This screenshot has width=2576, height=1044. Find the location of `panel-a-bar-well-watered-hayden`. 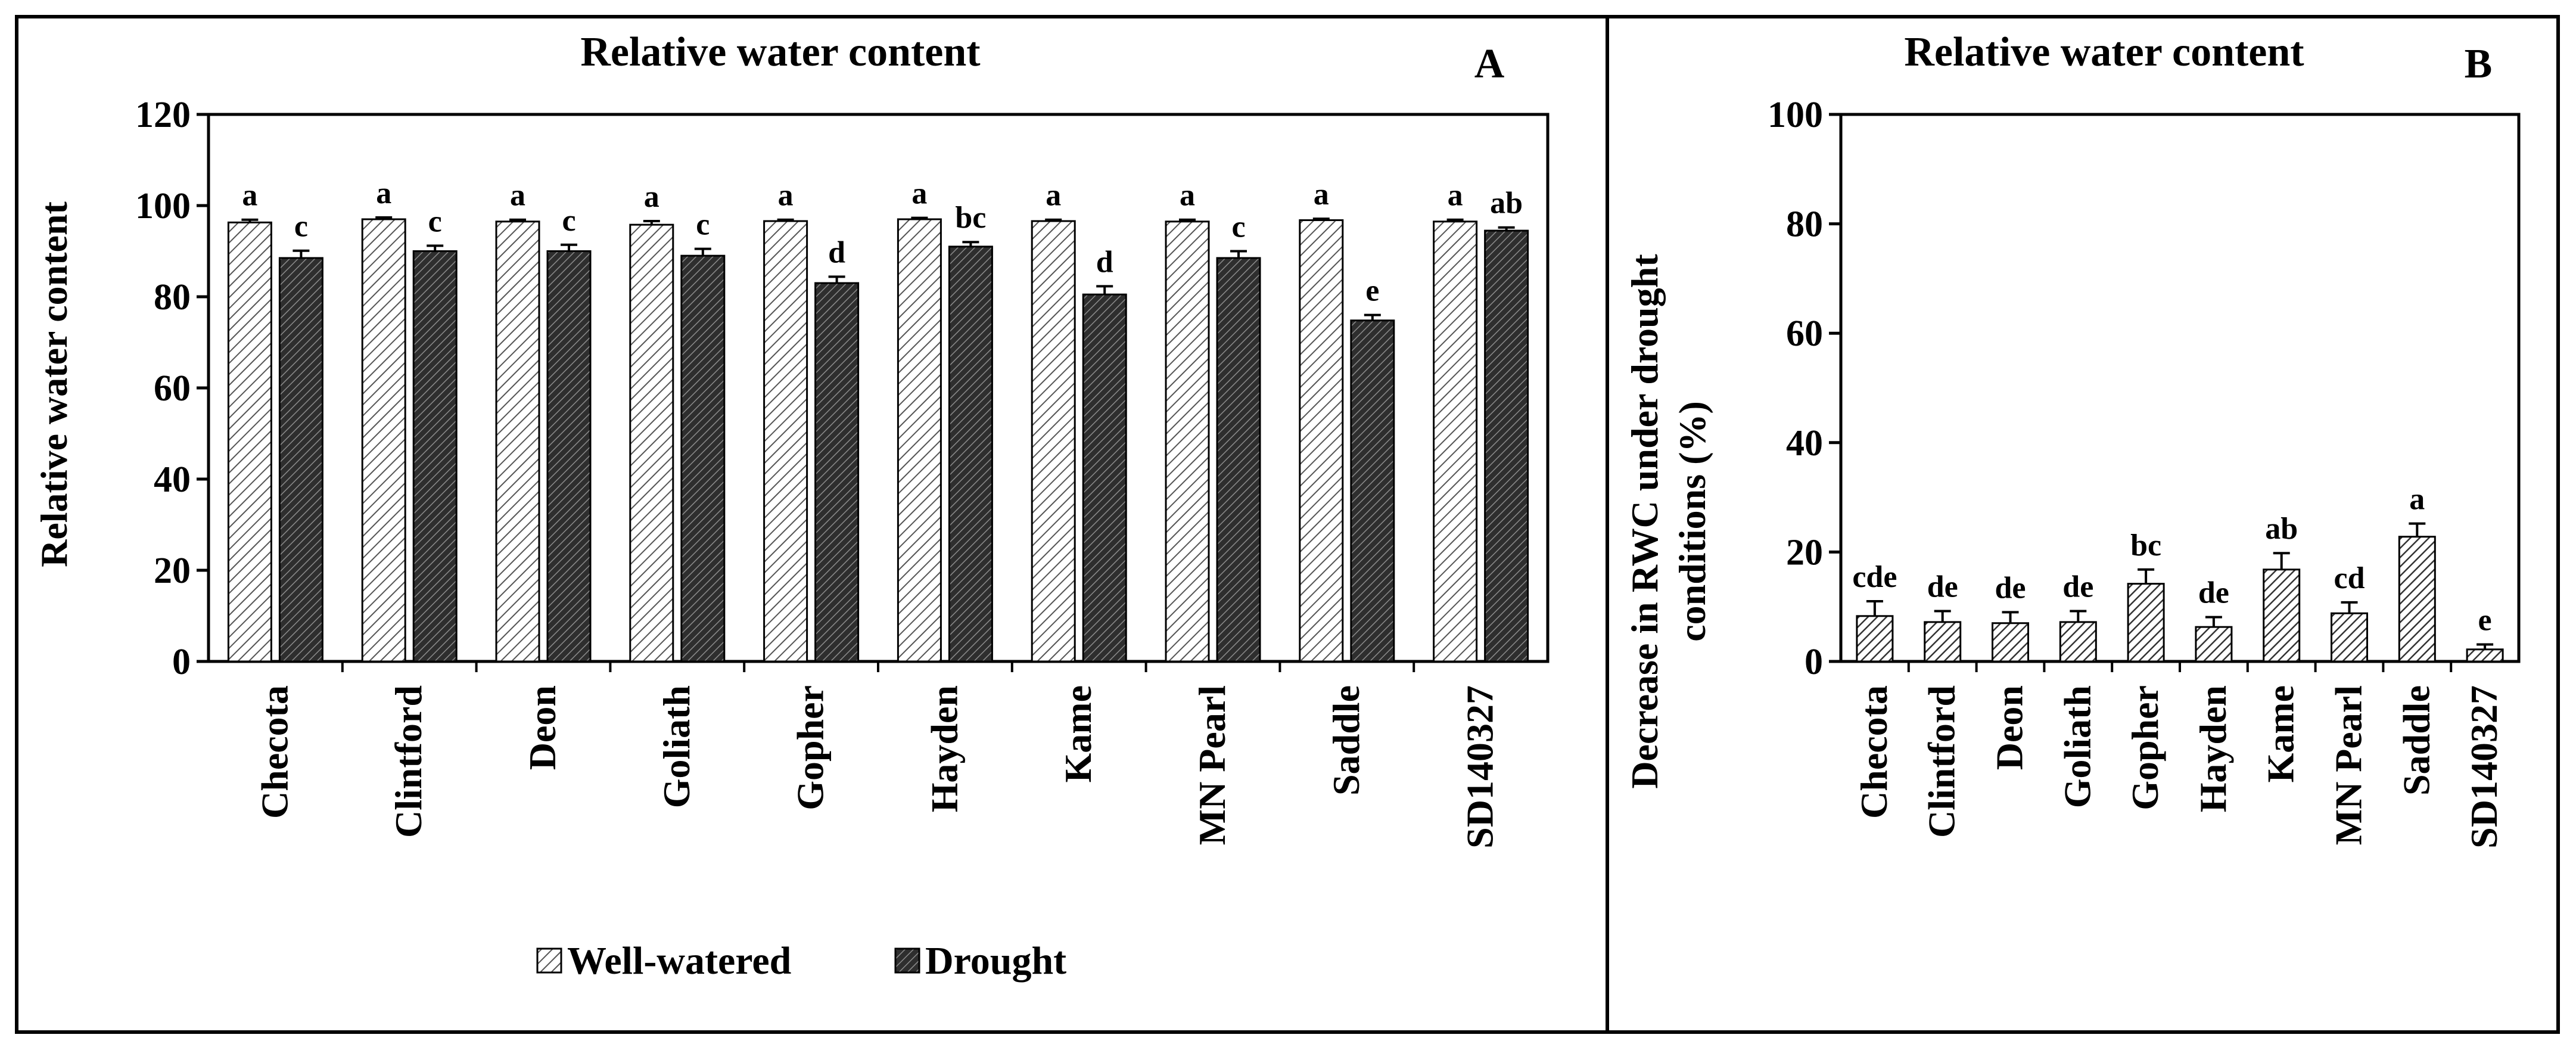

panel-a-bar-well-watered-hayden is located at coordinates (919, 441).